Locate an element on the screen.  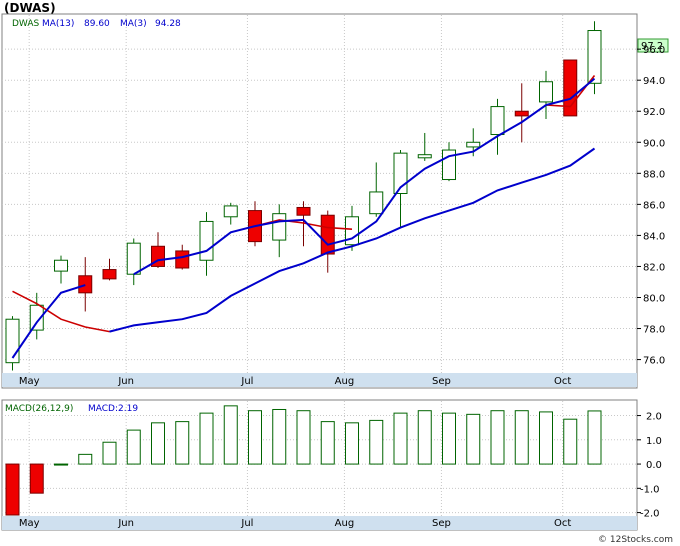
last-price-badge is located at coordinates (653, 45).